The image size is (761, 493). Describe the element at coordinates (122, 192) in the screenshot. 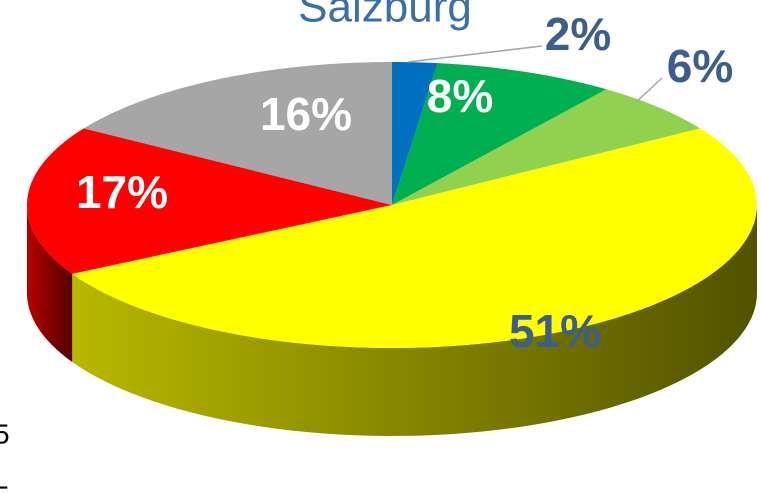

I see `data-label: 17%` at that location.